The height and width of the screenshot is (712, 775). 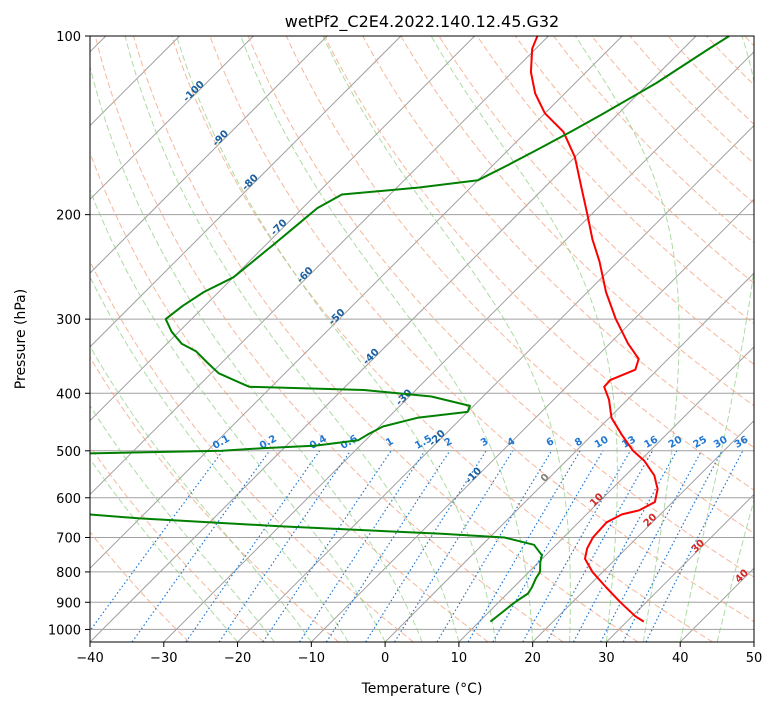 I want to click on mixing-ratio-label: 0.1, so click(x=221, y=442).